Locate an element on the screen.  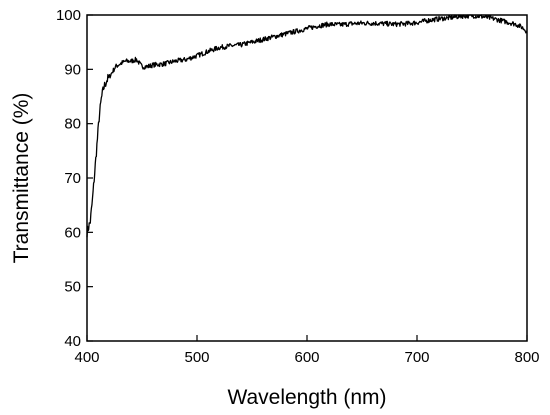
x-tick-label: 400 is located at coordinates (86, 357).